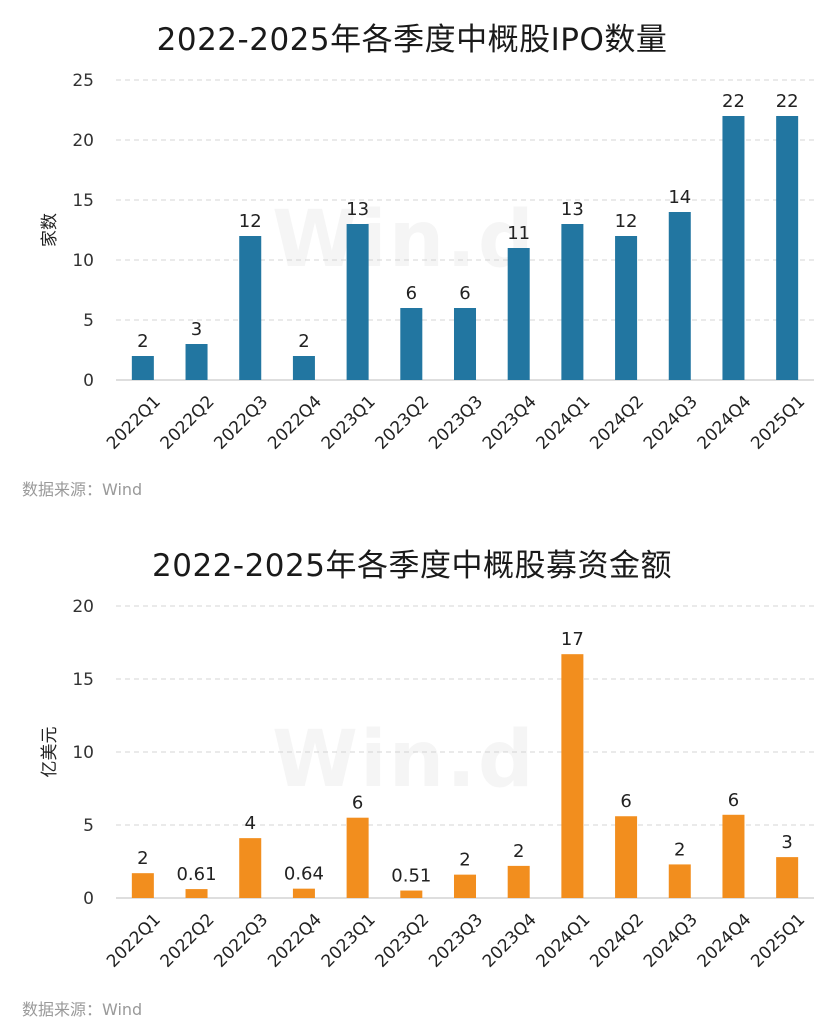 Image resolution: width=824 pixels, height=1034 pixels. Describe the element at coordinates (412, 40) in the screenshot. I see `chart-title: 2022-2025年各季度中概股IPO数量` at that location.